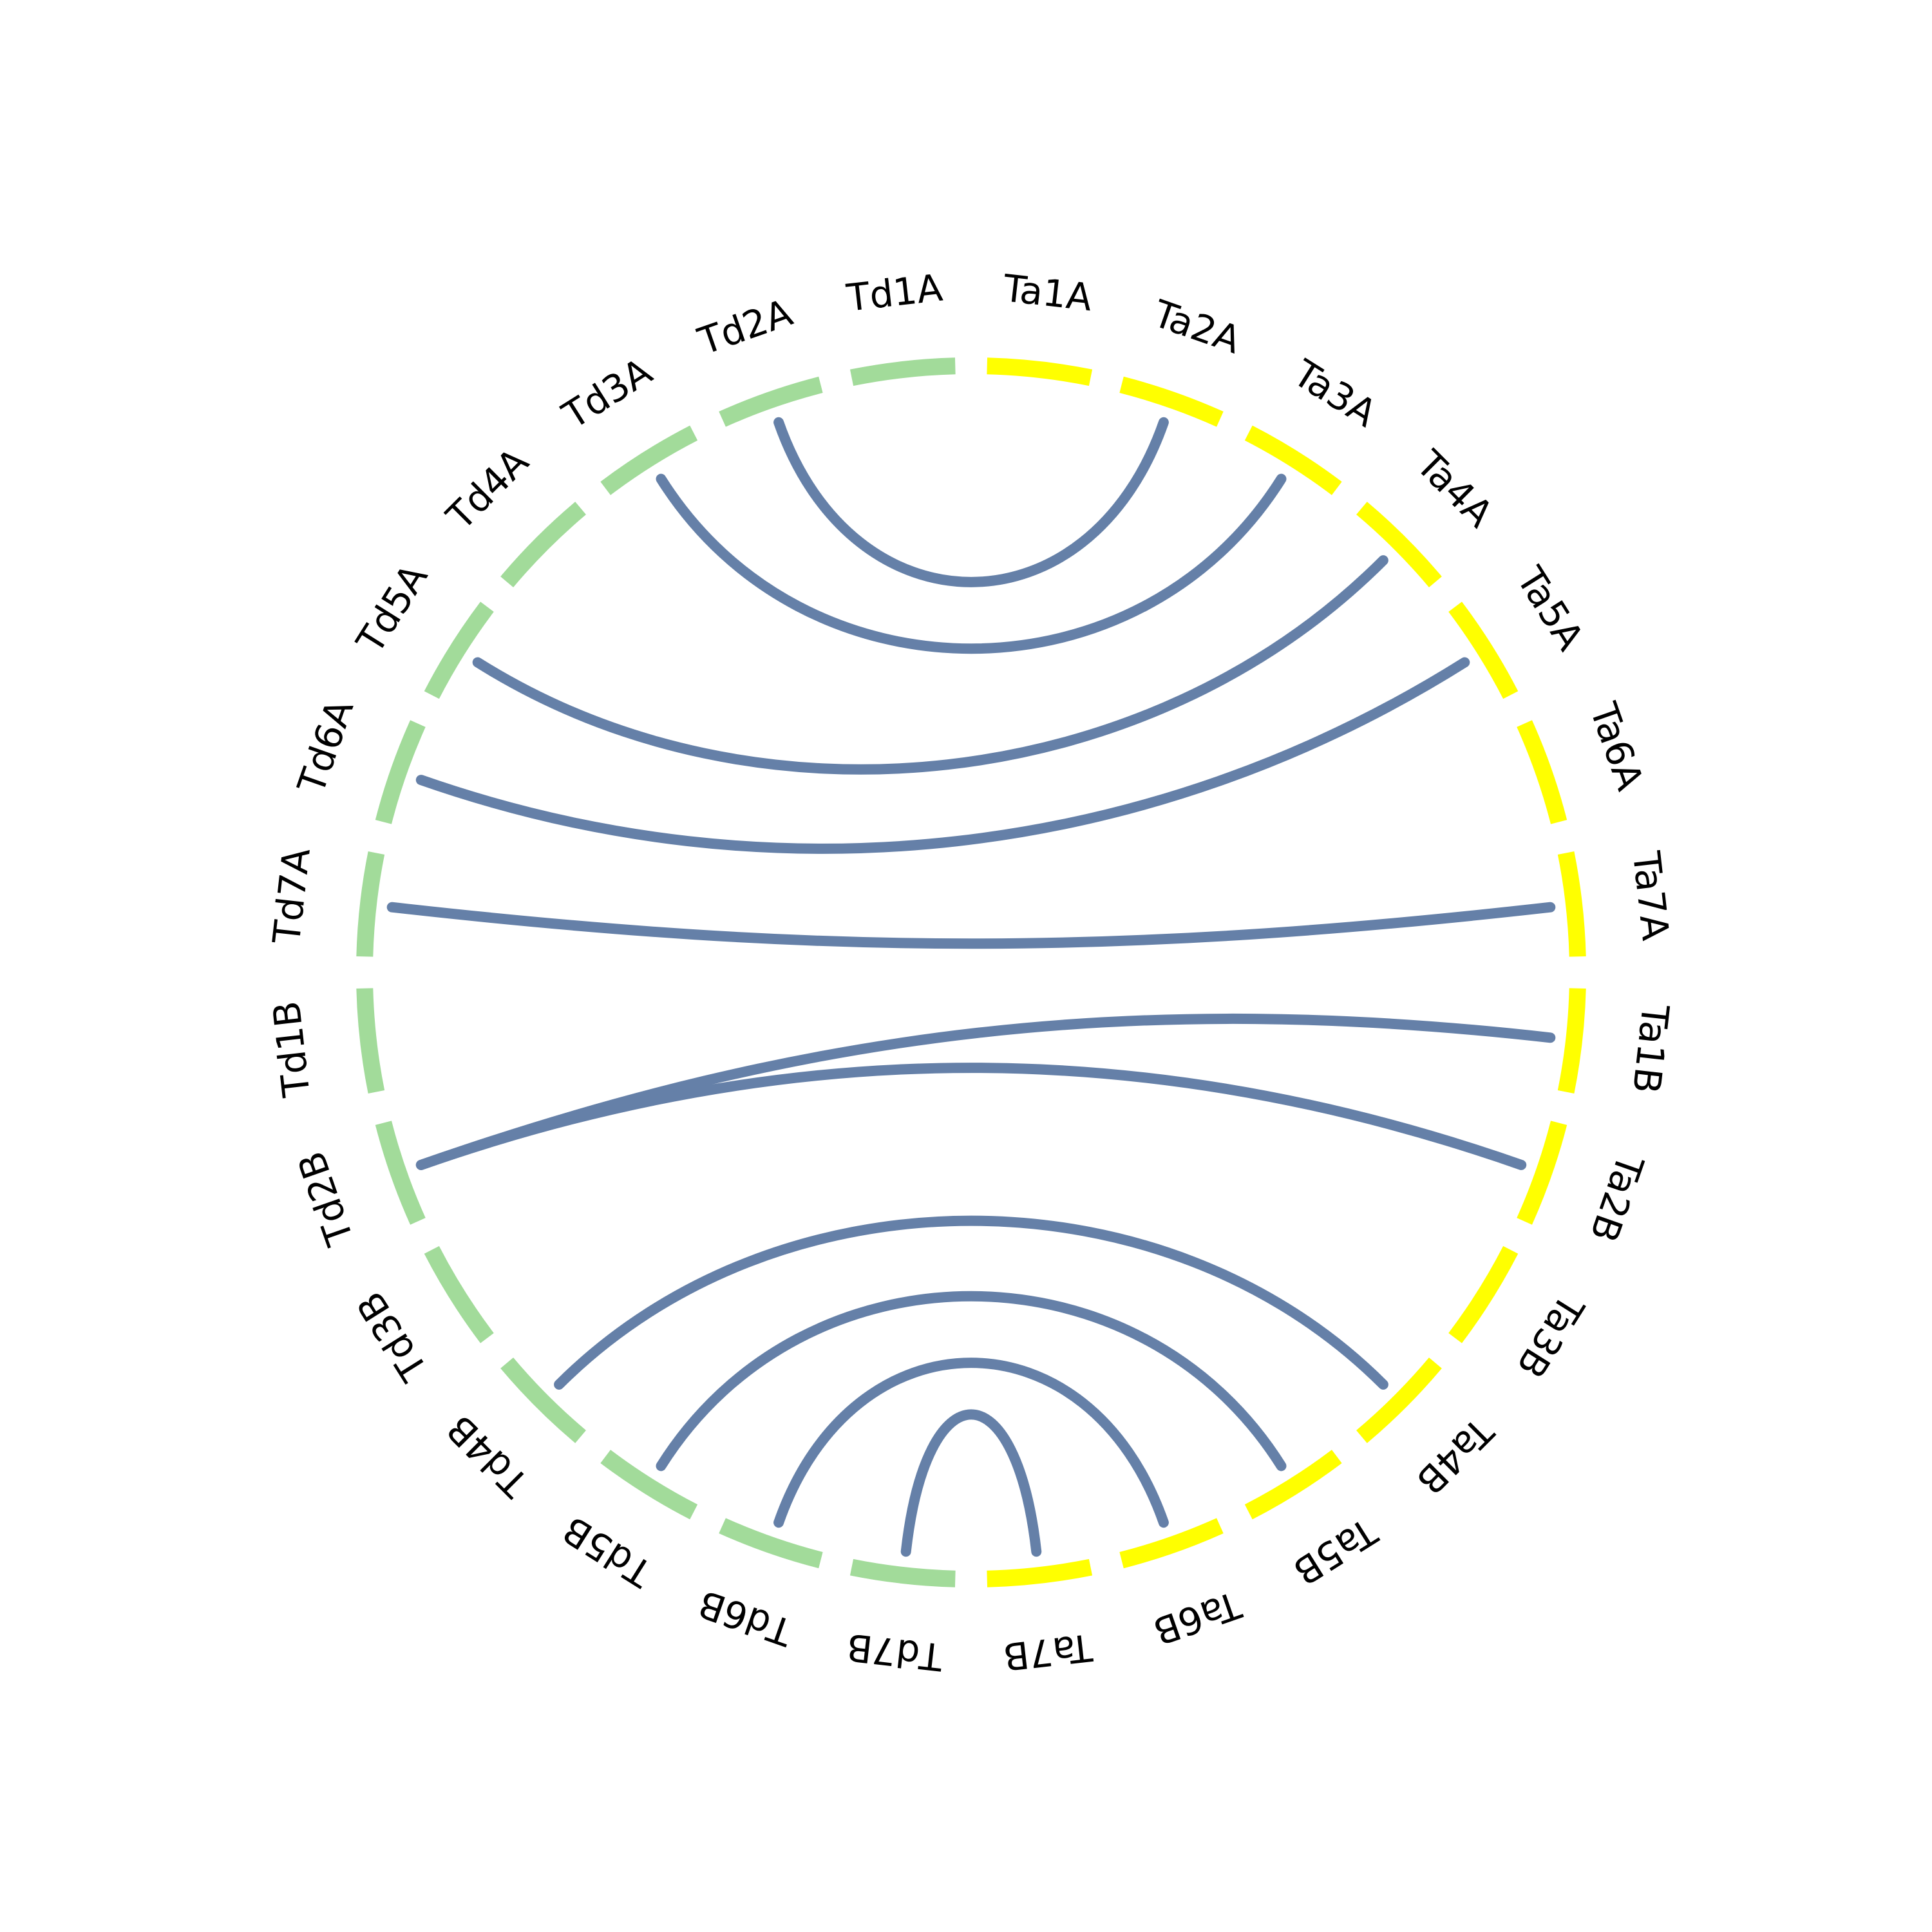 Image resolution: width=1932 pixels, height=1932 pixels. What do you see at coordinates (1542, 772) in the screenshot?
I see `chromosome-segment-ta6a` at bounding box center [1542, 772].